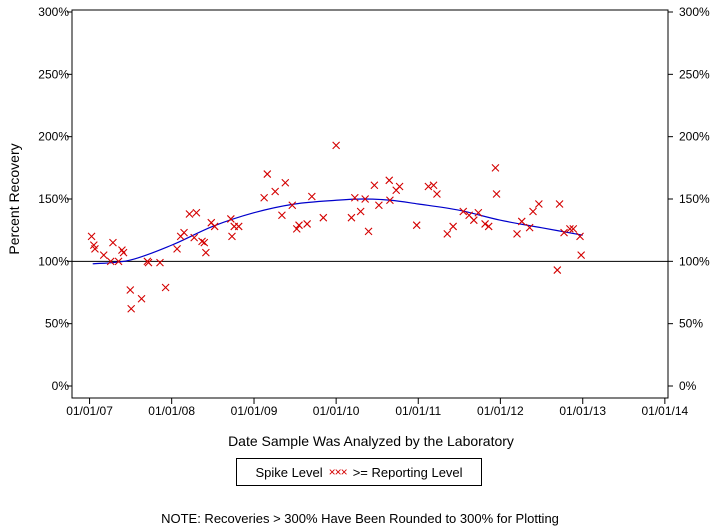 This screenshot has height=528, width=720. What do you see at coordinates (694, 74) in the screenshot?
I see `y-tick-label-right: 250%` at bounding box center [694, 74].